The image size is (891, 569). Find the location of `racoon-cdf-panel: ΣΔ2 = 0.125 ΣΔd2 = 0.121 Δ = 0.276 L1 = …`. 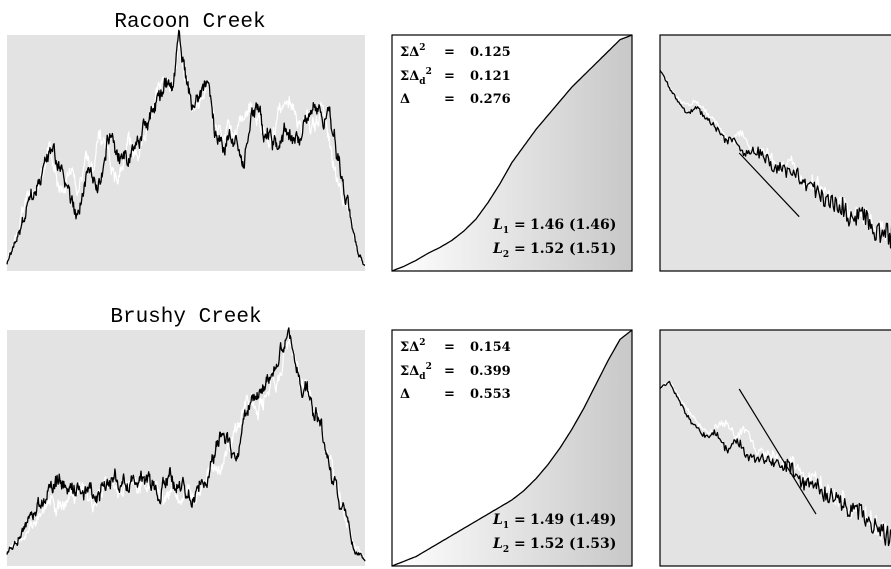

racoon-cdf-panel: ΣΔ2 = 0.125 ΣΔd2 = 0.121 Δ = 0.276 L1 = … is located at coordinates (512, 153).